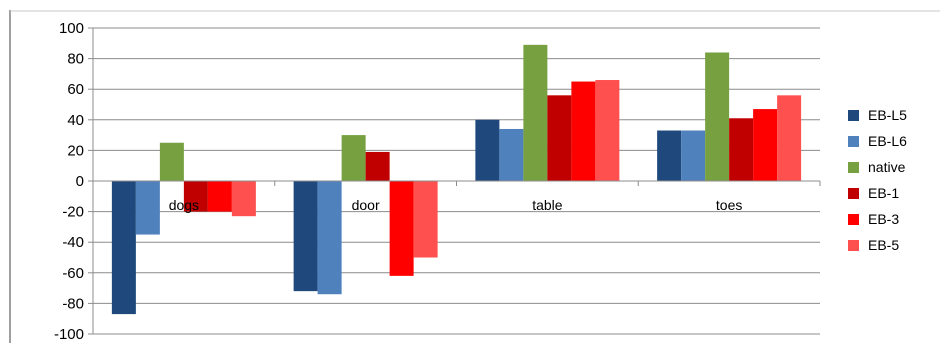  Describe the element at coordinates (487, 150) in the screenshot. I see `bar-eb-l5-table` at that location.